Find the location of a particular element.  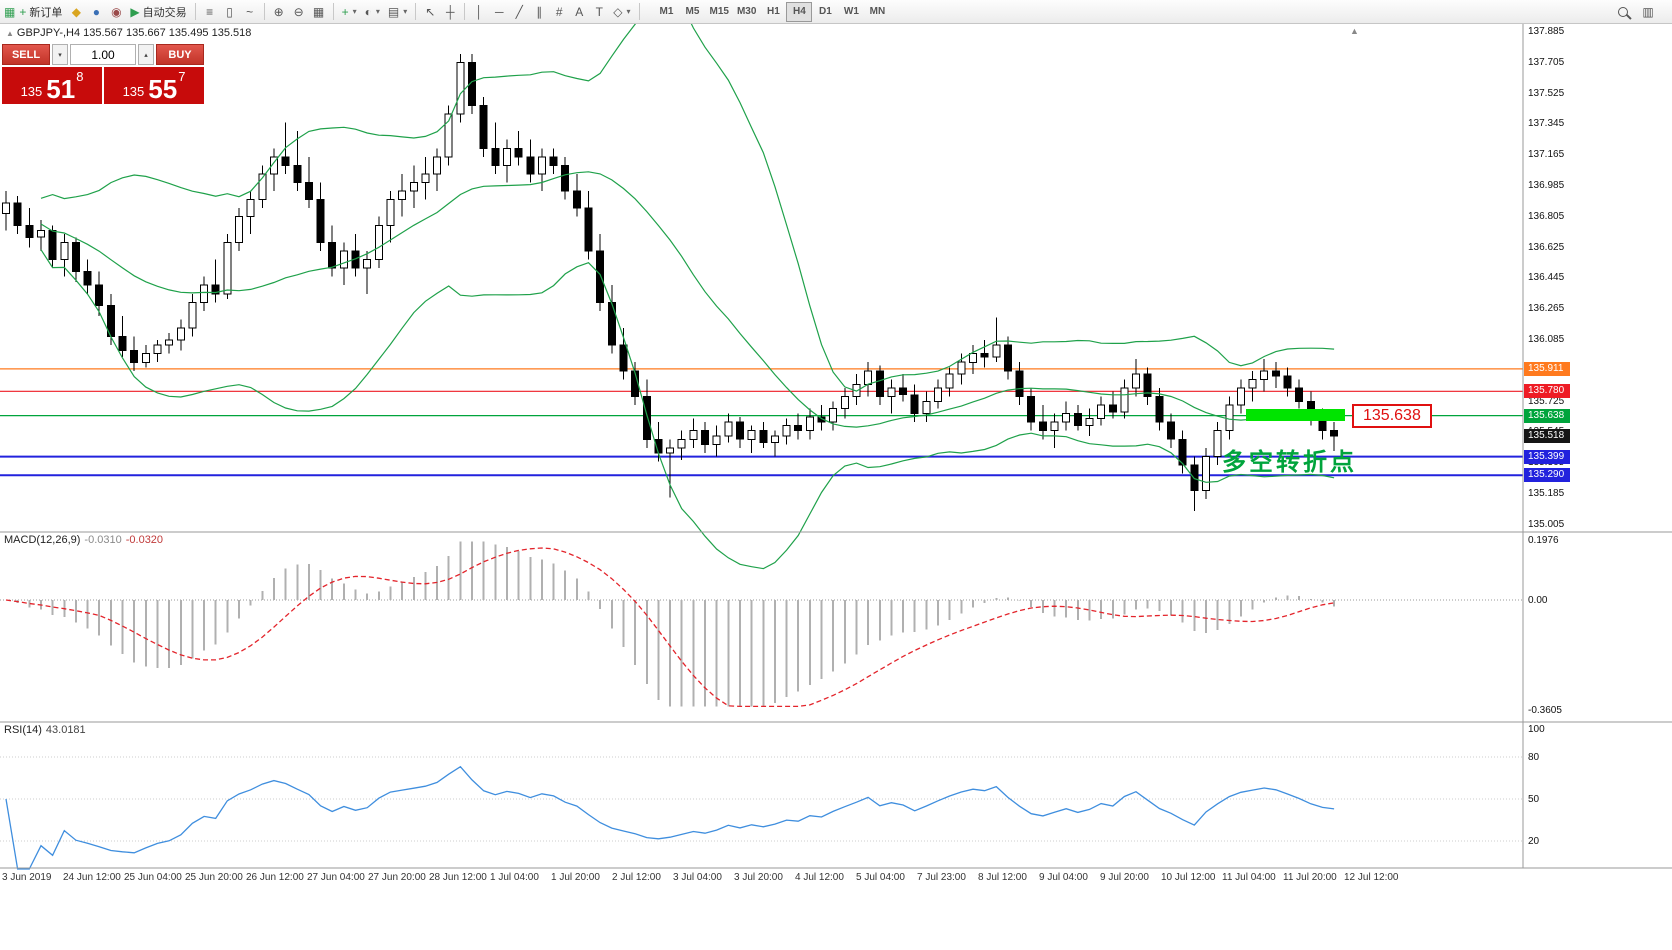

zoom-in-button: ⊕ is located at coordinates (279, 12).